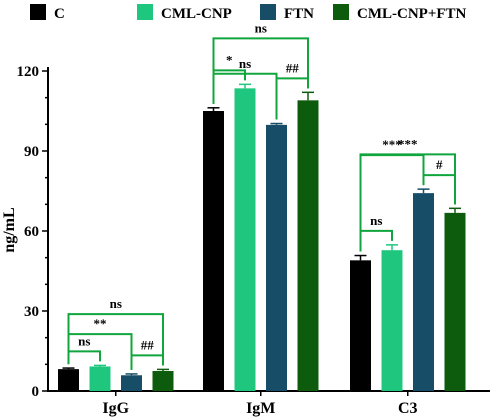 The width and height of the screenshot is (498, 419). I want to click on x-tick-label: C3, so click(408, 408).